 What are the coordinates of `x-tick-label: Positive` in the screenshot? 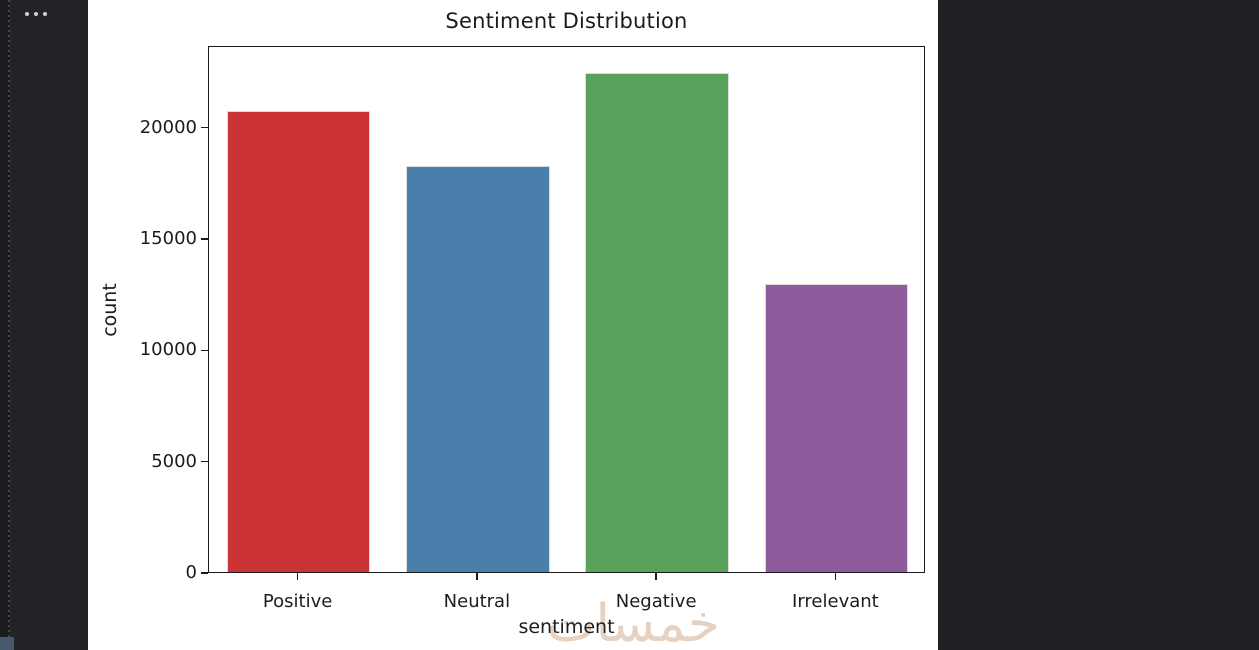 It's located at (297, 601).